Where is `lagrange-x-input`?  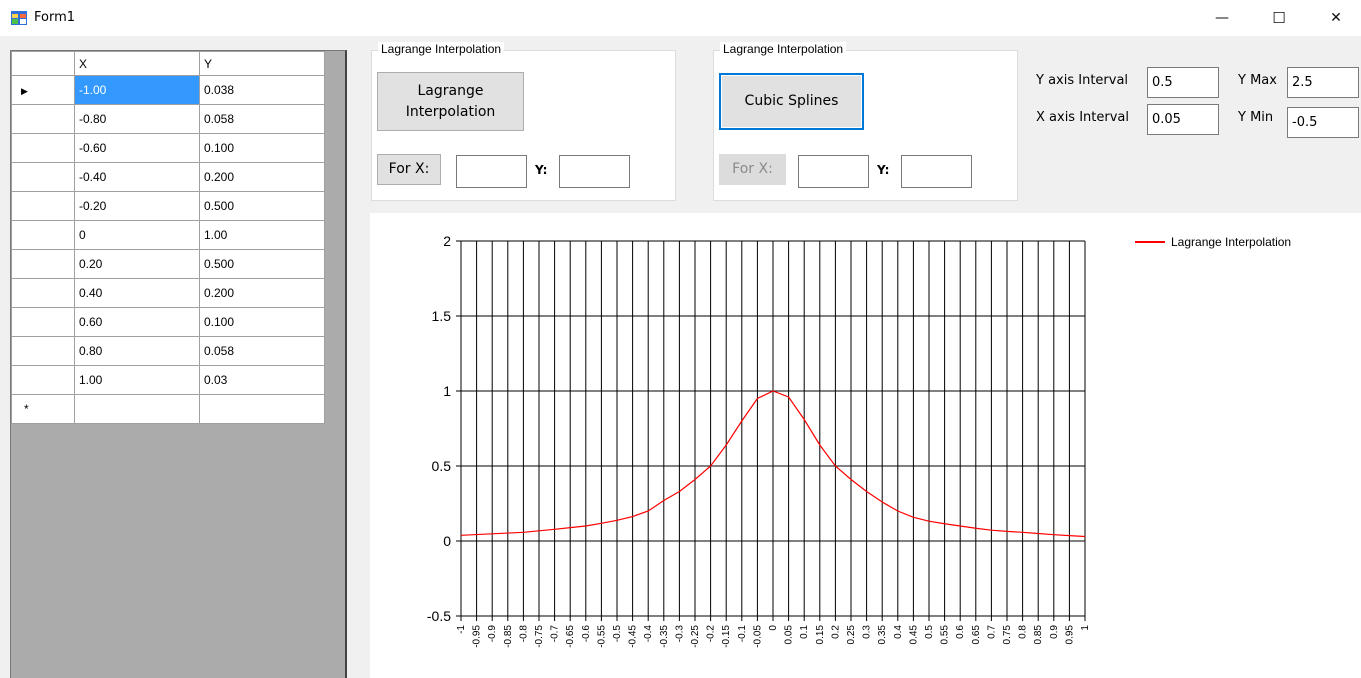
lagrange-x-input is located at coordinates (491, 171).